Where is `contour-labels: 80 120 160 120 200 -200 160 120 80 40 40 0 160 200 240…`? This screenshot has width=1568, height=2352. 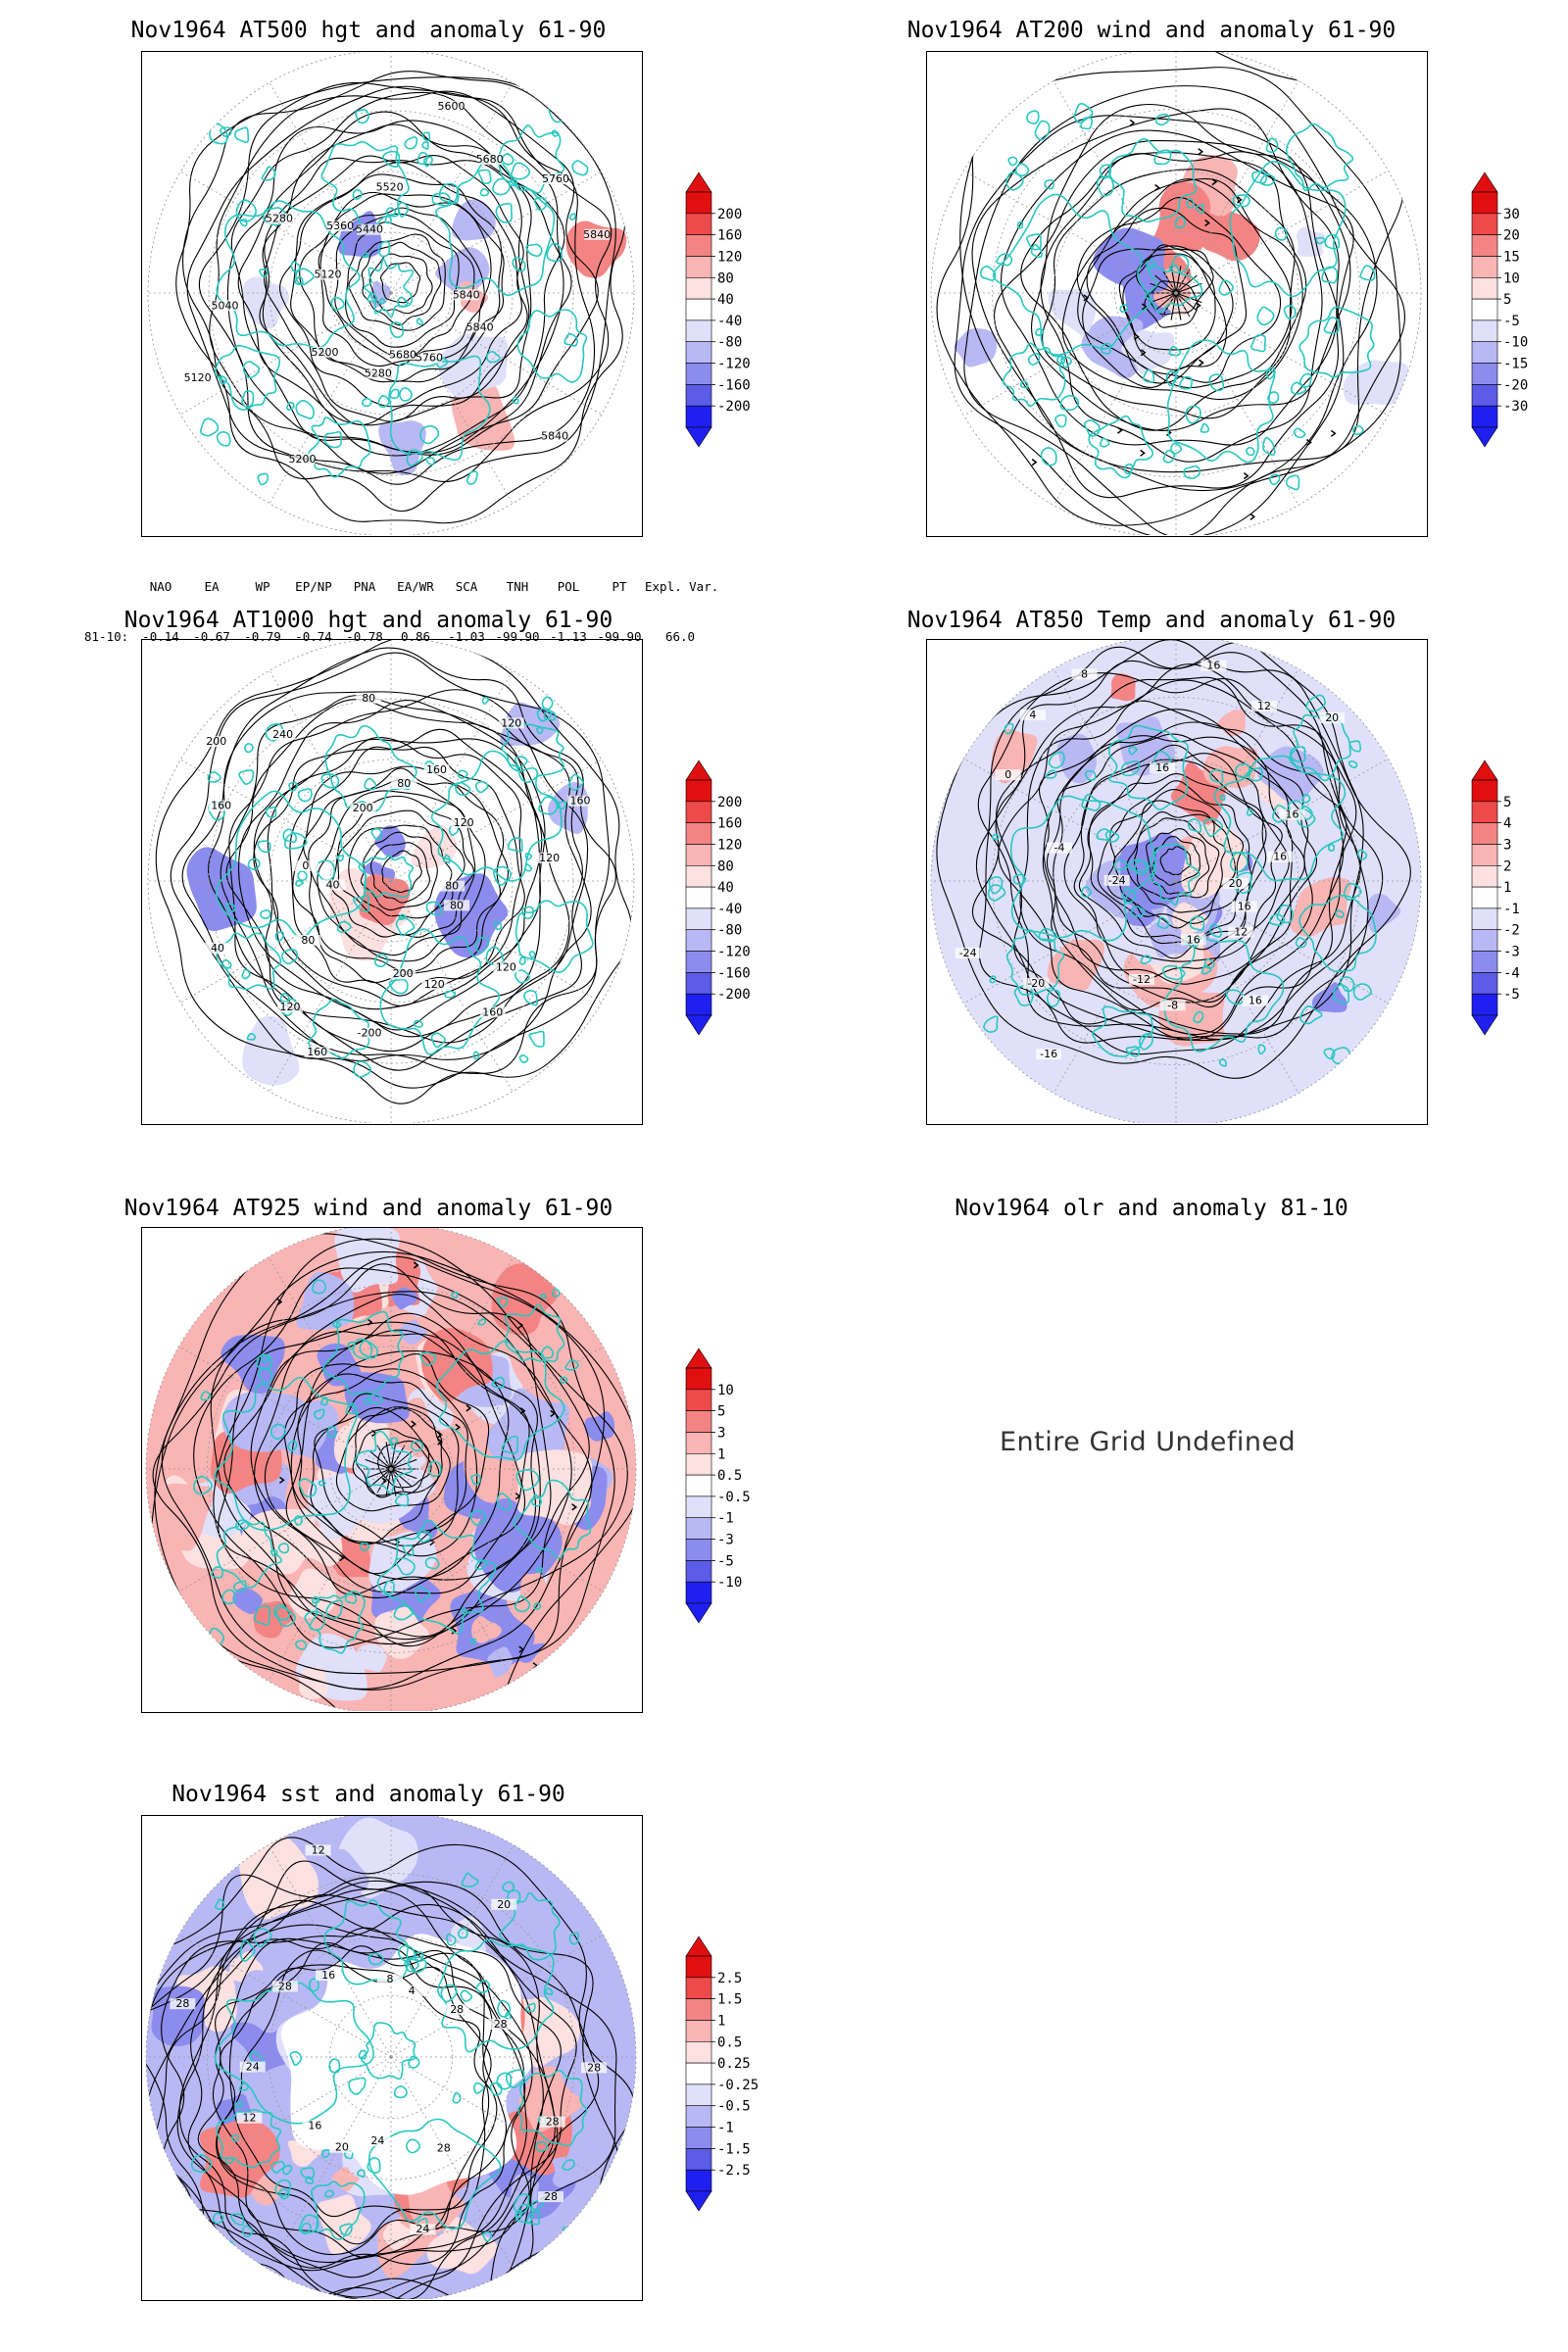
contour-labels: 80 120 160 120 200 -200 160 120 80 40 40 0 160 200 240… is located at coordinates (398, 875).